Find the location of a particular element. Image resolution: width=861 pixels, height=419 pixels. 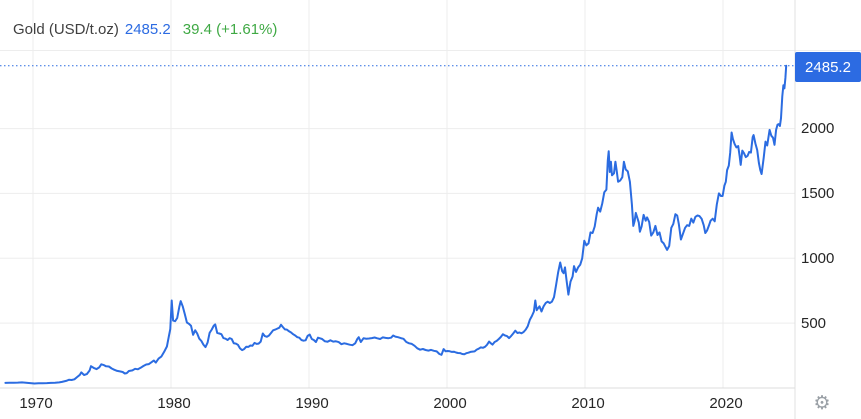

y-axis-tick-label: 500 is located at coordinates (814, 323).